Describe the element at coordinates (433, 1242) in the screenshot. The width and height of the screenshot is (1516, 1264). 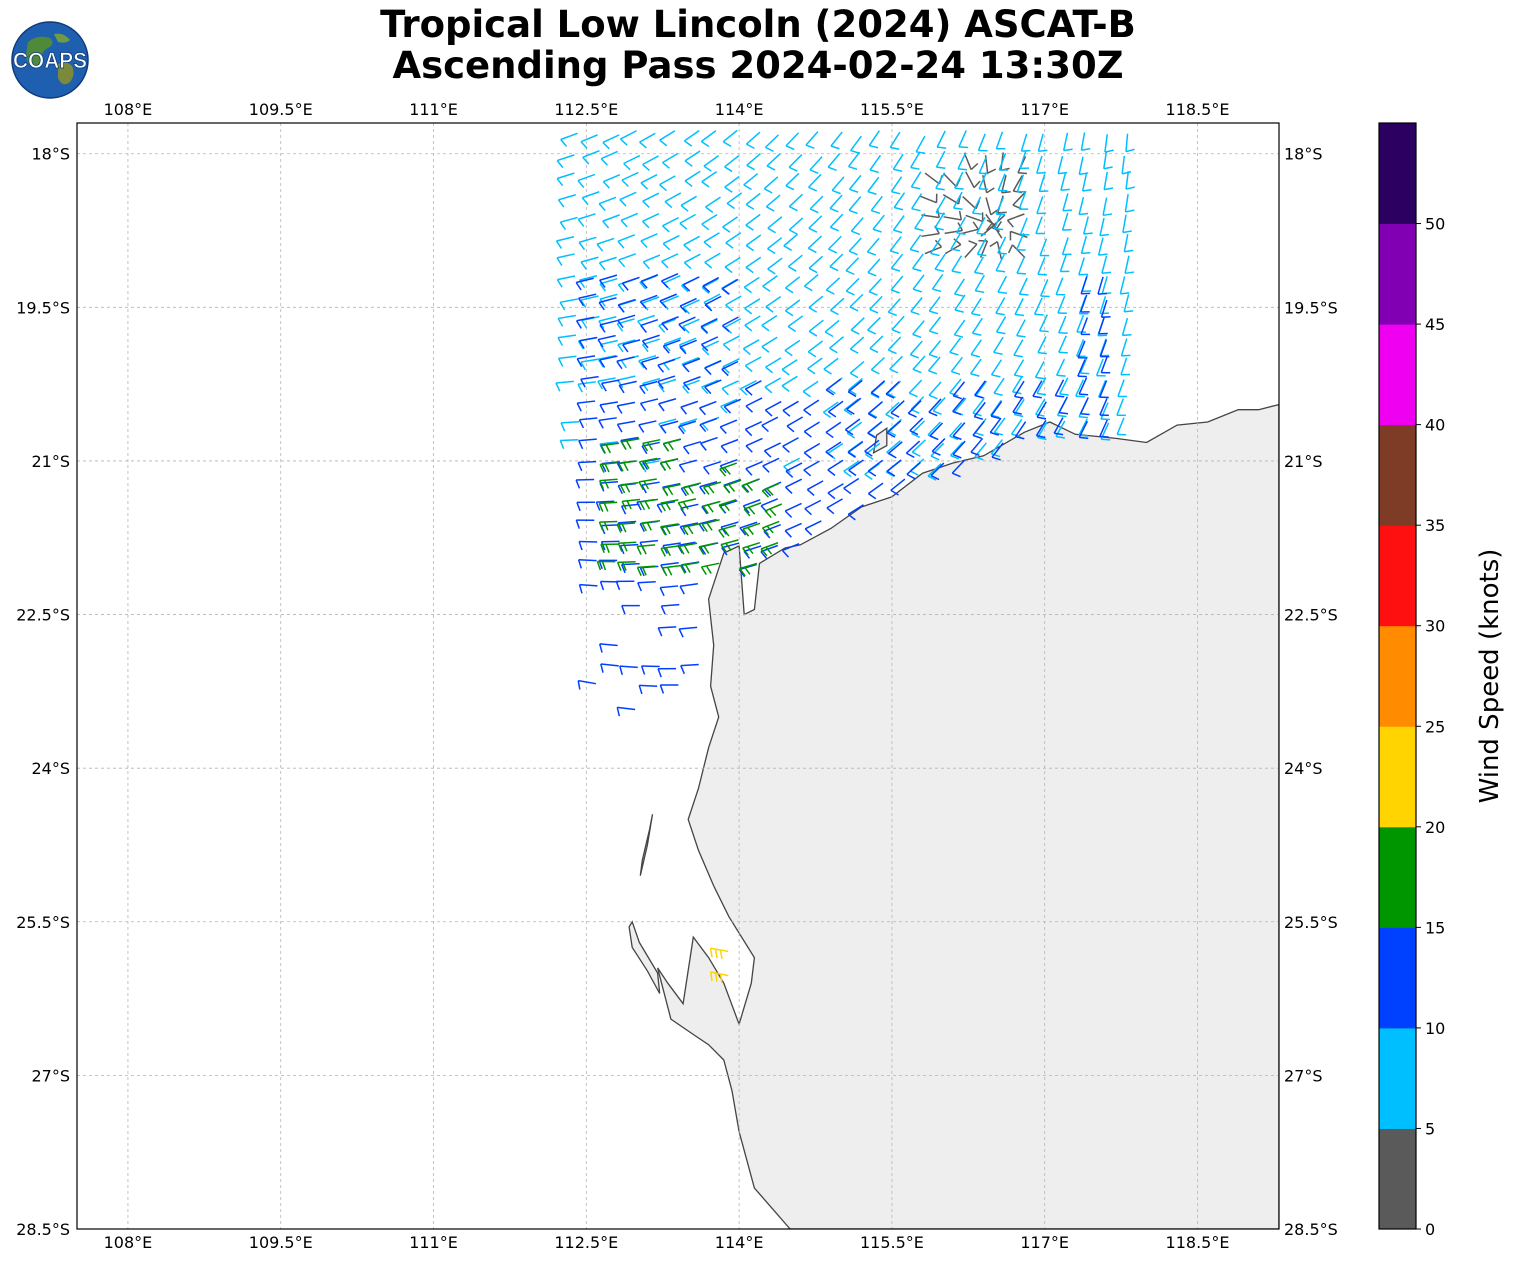
I see `lon-tick-bottom-2: 111°E` at that location.